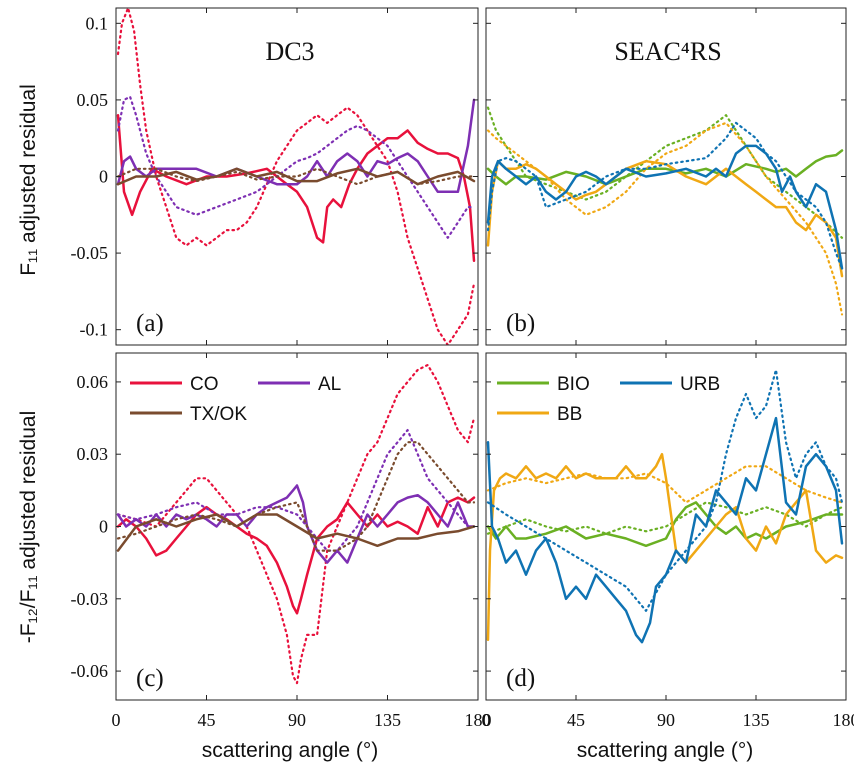 Image resolution: width=854 pixels, height=767 pixels. Describe the element at coordinates (94, 330) in the screenshot. I see `y-tick-label: -0.1` at that location.